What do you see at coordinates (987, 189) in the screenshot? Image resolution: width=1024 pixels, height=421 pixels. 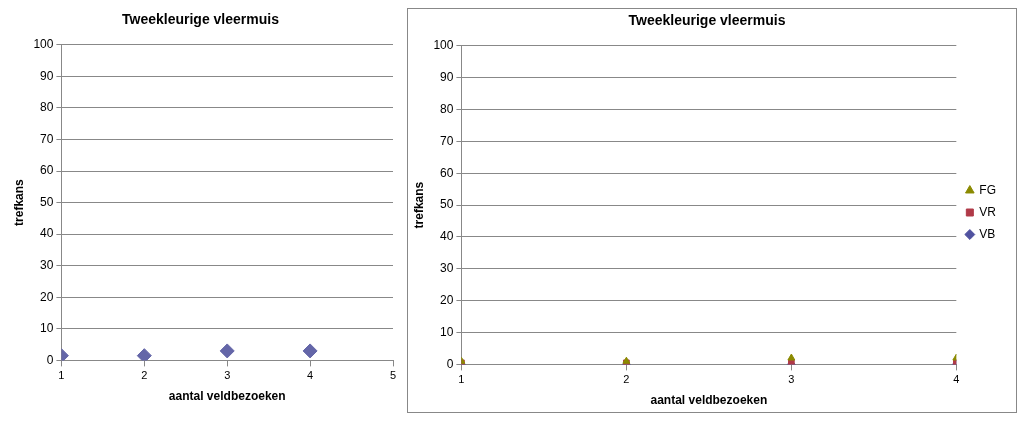 I see `legend-label: FG` at bounding box center [987, 189].